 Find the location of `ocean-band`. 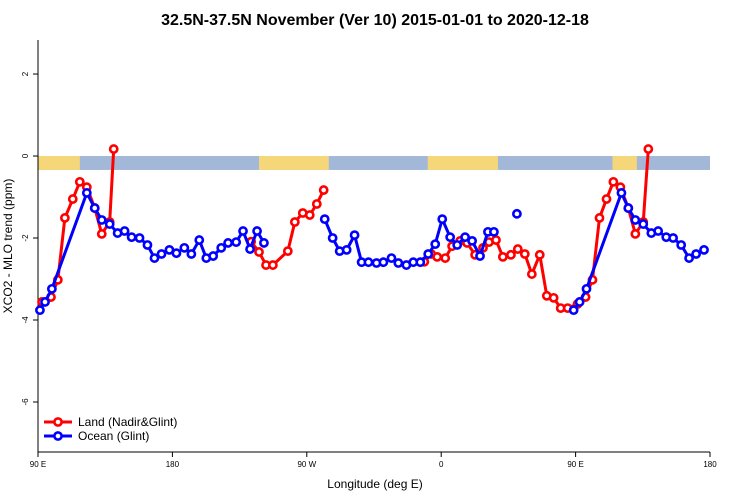

ocean-band is located at coordinates (374, 163).